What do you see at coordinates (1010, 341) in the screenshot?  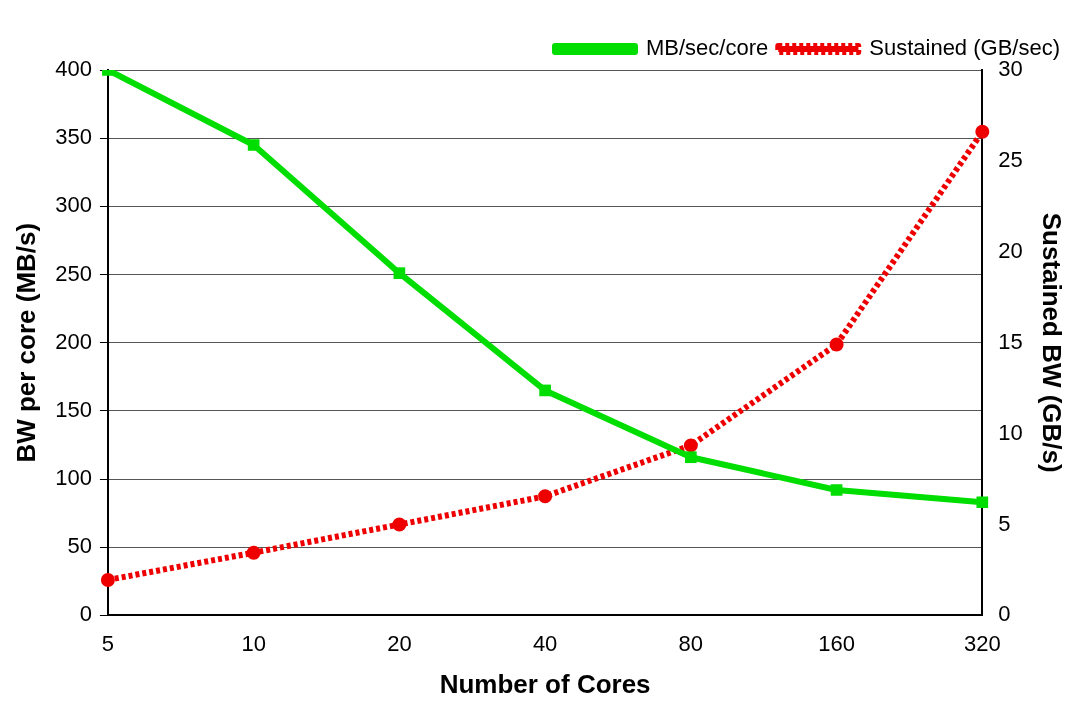 I see `y2-tick-label: 15` at bounding box center [1010, 341].